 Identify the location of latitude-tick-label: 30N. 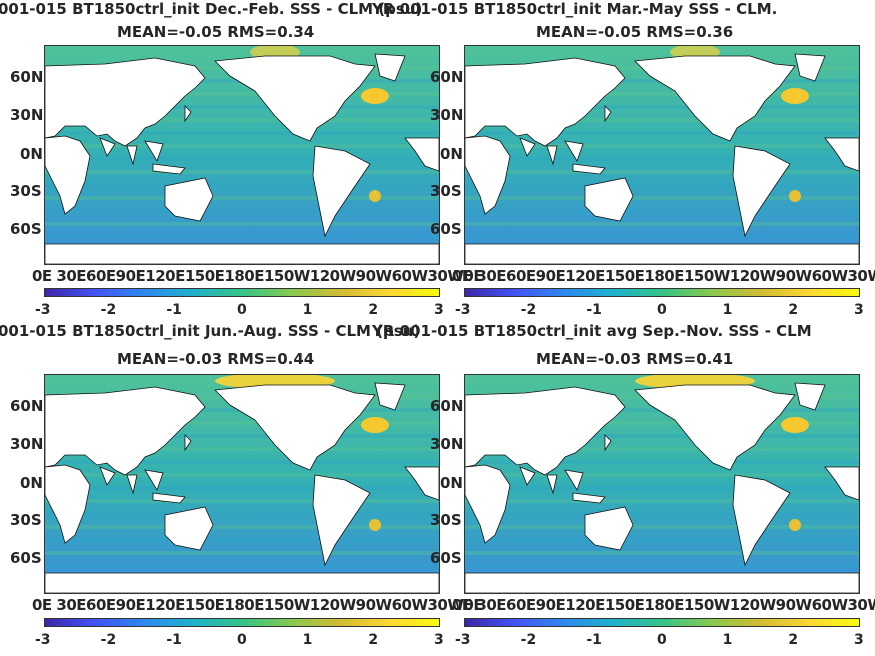
(27, 115).